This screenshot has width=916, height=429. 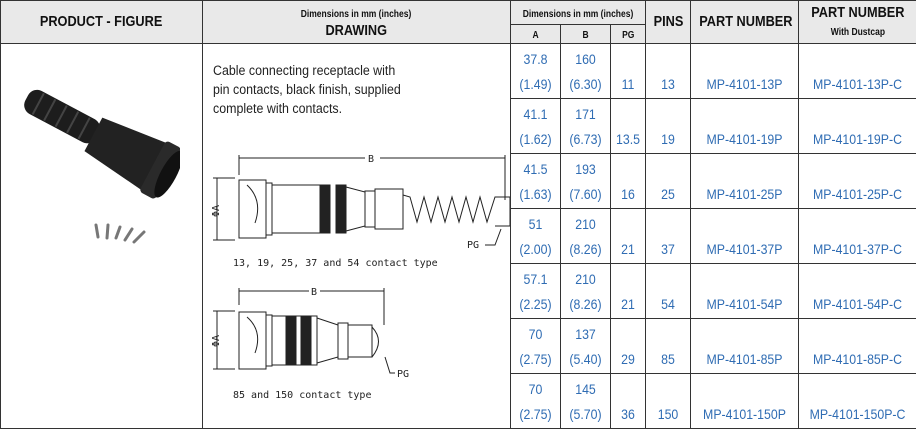 I want to click on svg-text: B, so click(x=314, y=292).